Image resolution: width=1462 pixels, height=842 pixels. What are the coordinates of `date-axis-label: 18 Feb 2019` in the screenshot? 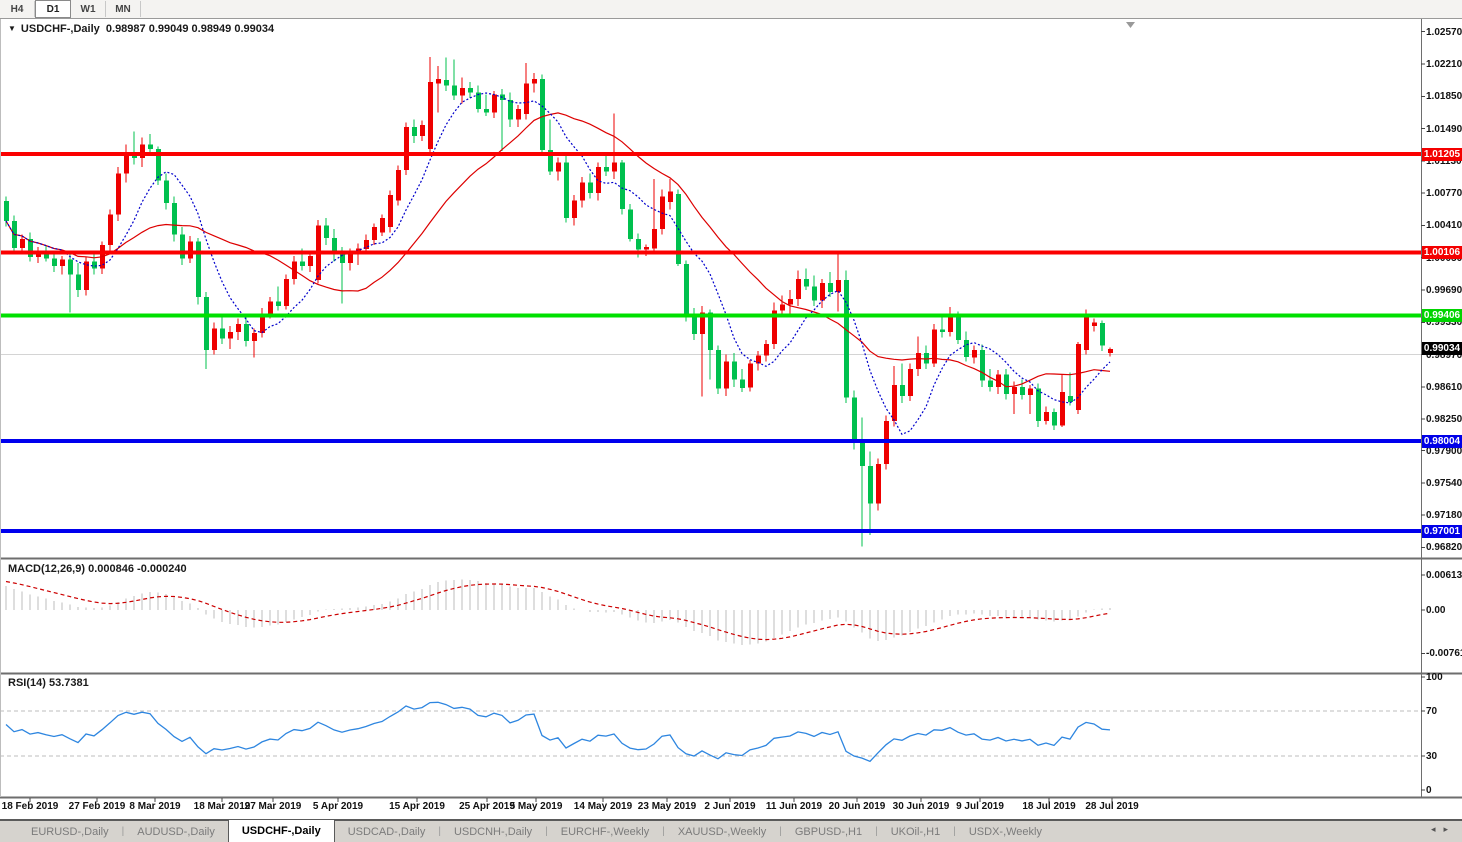 It's located at (30, 806).